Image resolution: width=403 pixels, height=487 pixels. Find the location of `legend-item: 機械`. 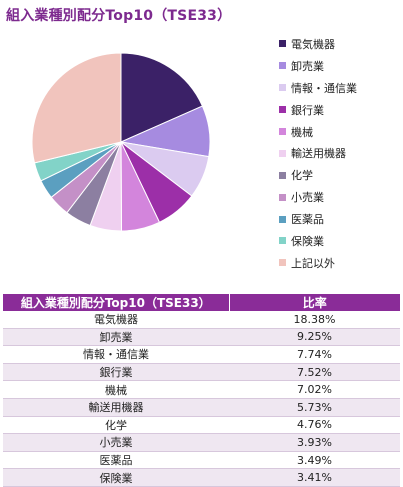

legend-item: 機械 is located at coordinates (318, 132).